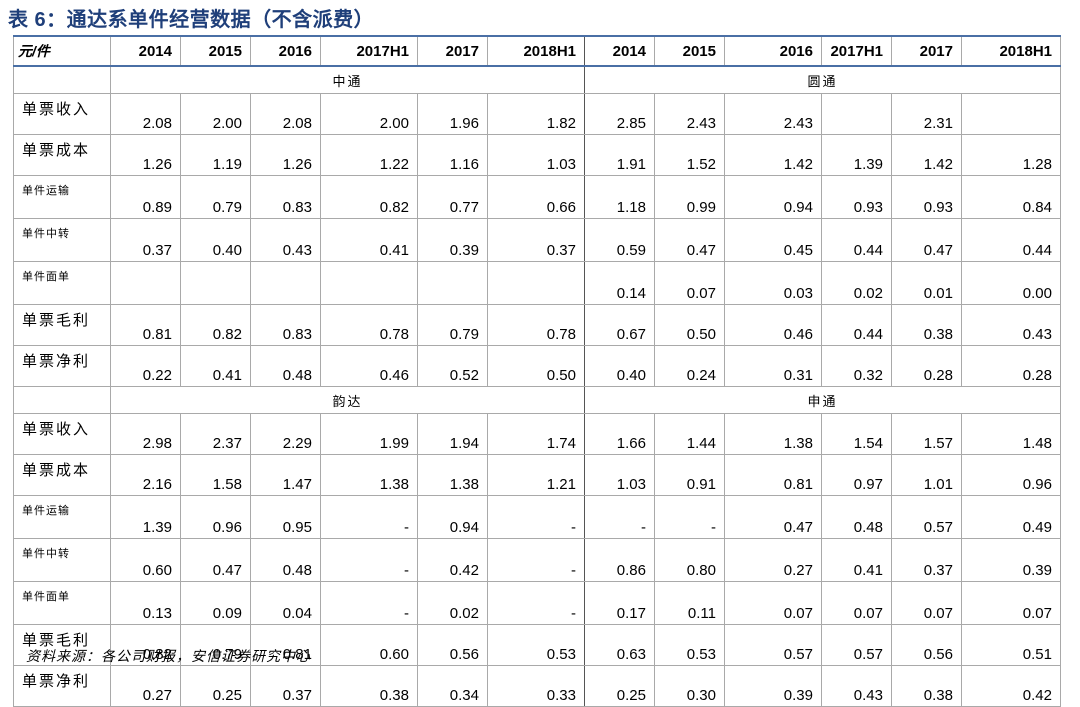 The image size is (1080, 707). What do you see at coordinates (369, 645) in the screenshot?
I see `table-cell: 0.60` at bounding box center [369, 645].